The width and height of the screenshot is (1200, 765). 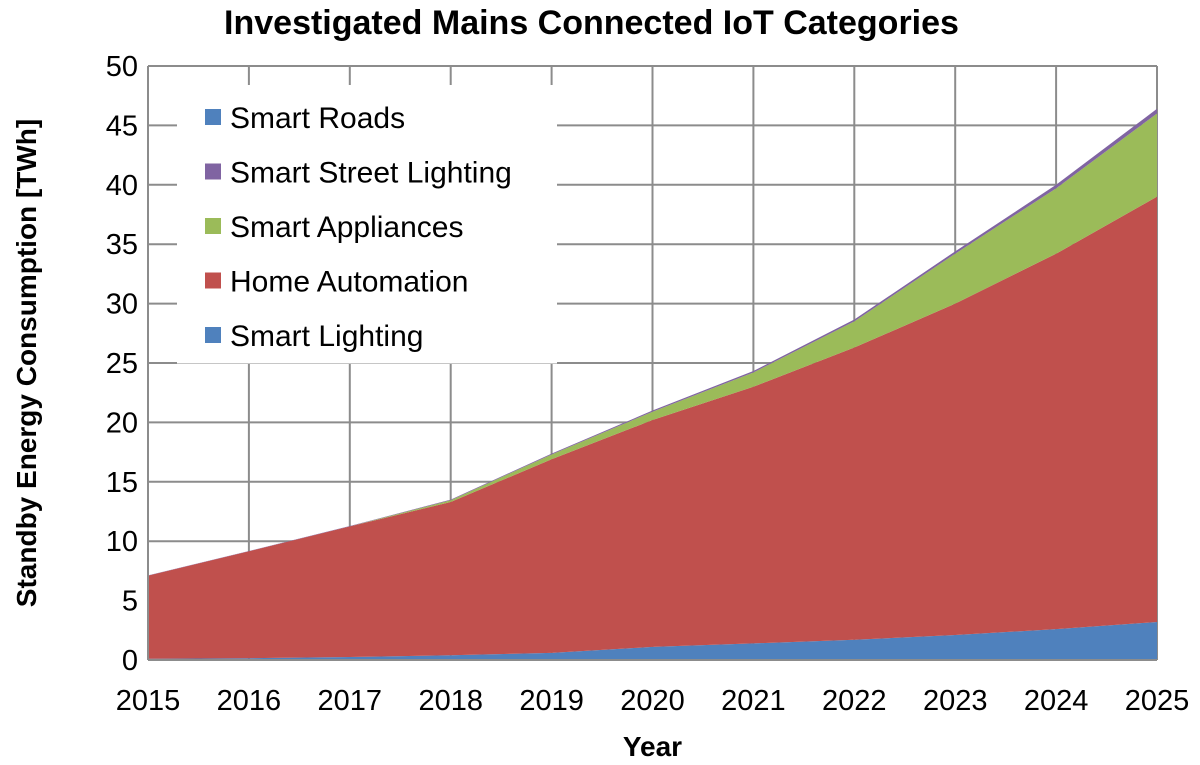 I want to click on legend-swatch-smart-lighting, so click(x=213, y=335).